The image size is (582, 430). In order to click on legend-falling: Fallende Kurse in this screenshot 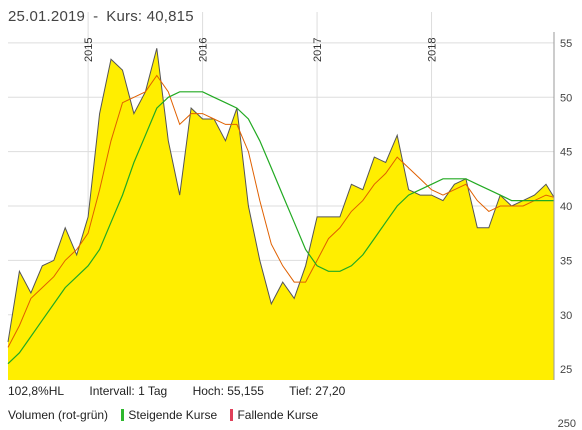, I will do `click(274, 415)`.